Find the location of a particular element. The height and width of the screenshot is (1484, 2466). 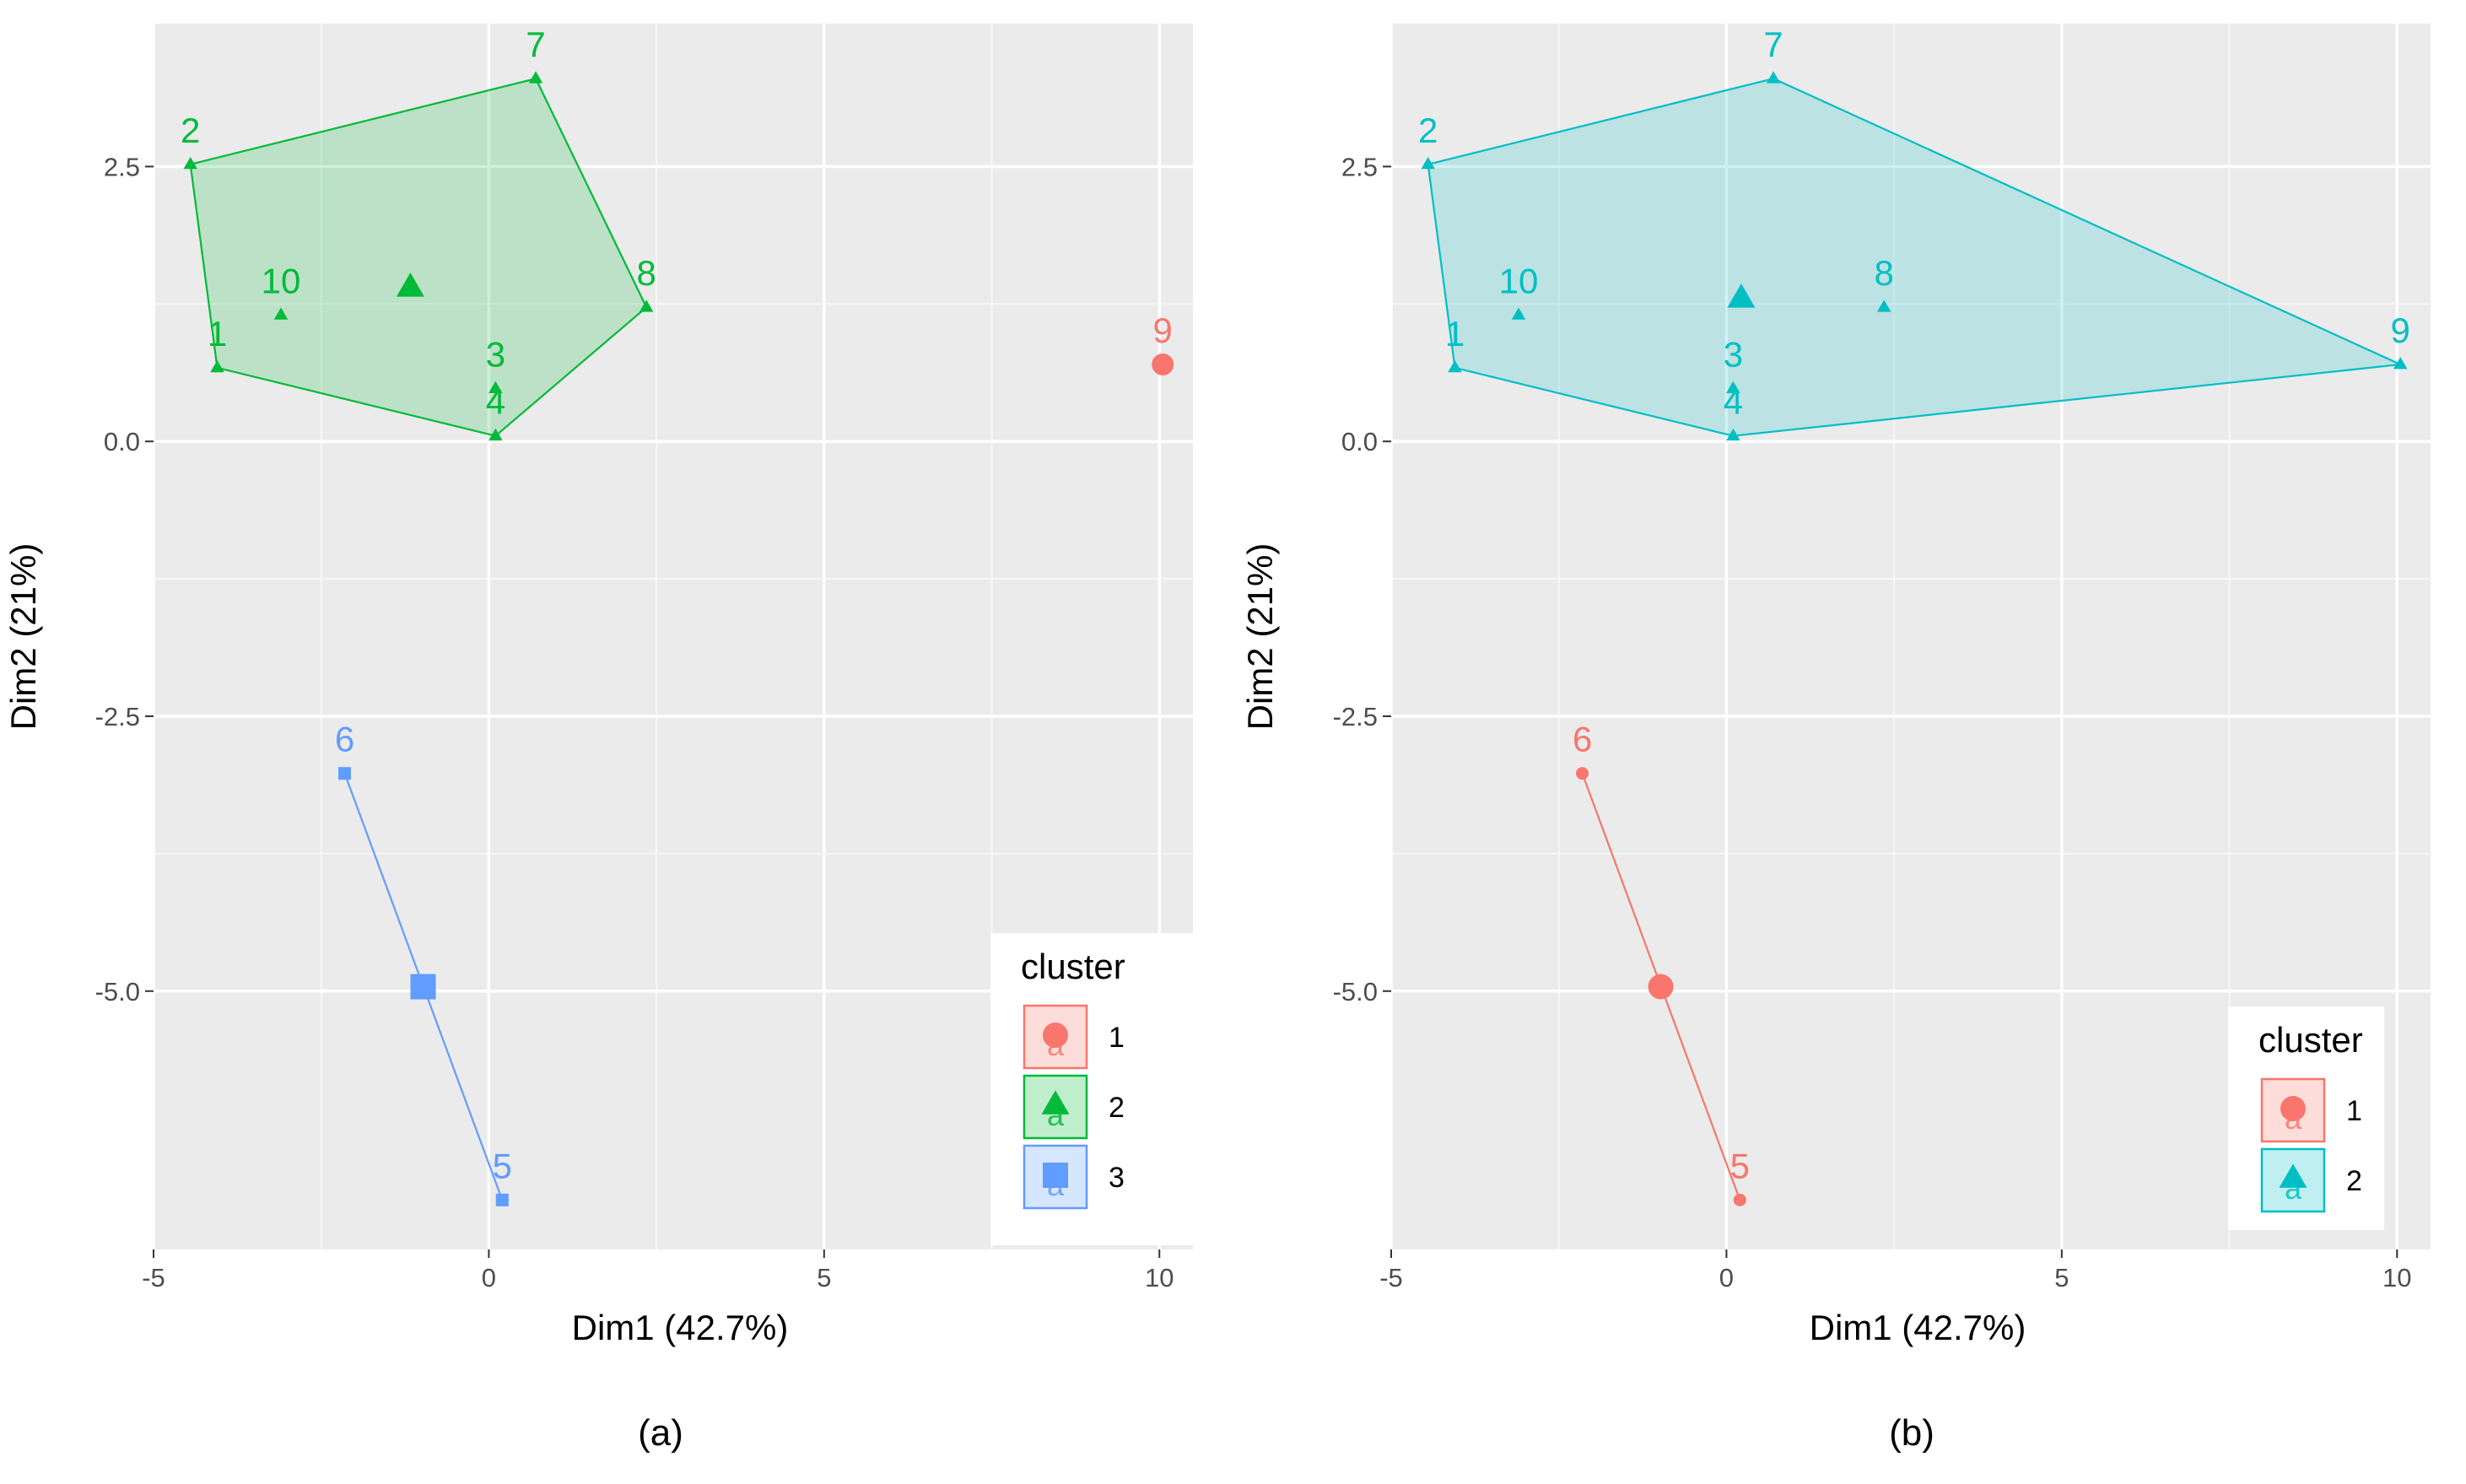

legend: cluster a1a2 is located at coordinates (2306, 1118).